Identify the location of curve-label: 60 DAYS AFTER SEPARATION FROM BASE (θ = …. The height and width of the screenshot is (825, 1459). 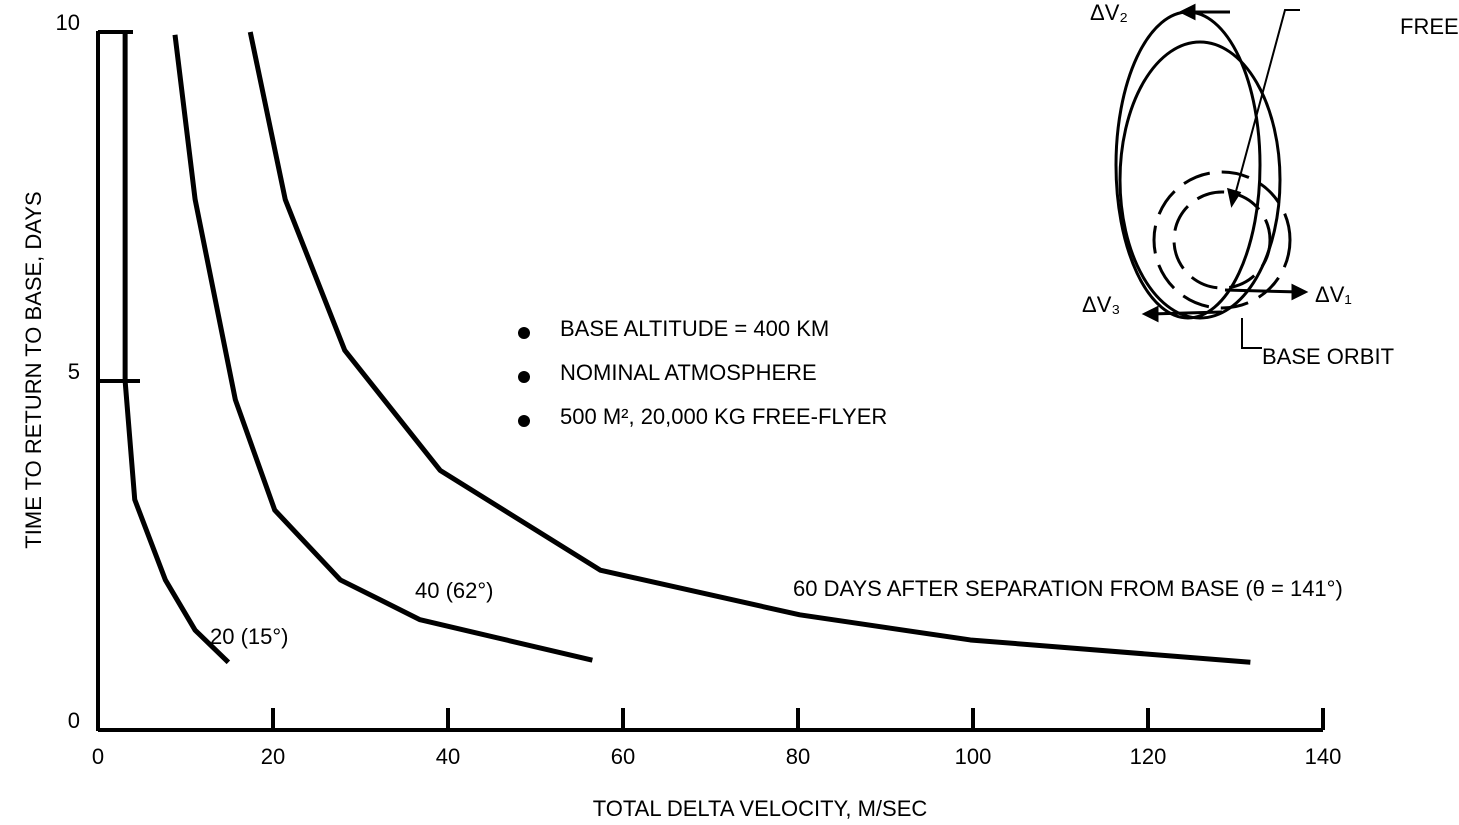
(1068, 588).